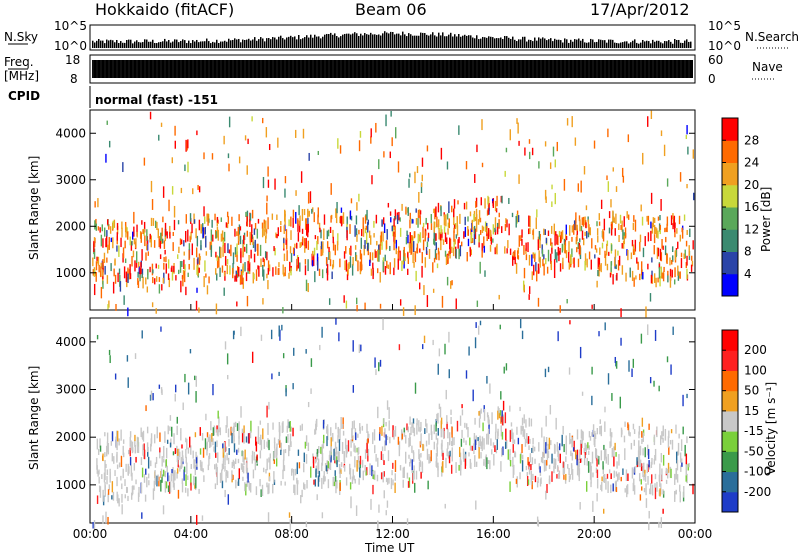 The height and width of the screenshot is (554, 800). I want to click on colorbar-swatch, so click(730, 263).